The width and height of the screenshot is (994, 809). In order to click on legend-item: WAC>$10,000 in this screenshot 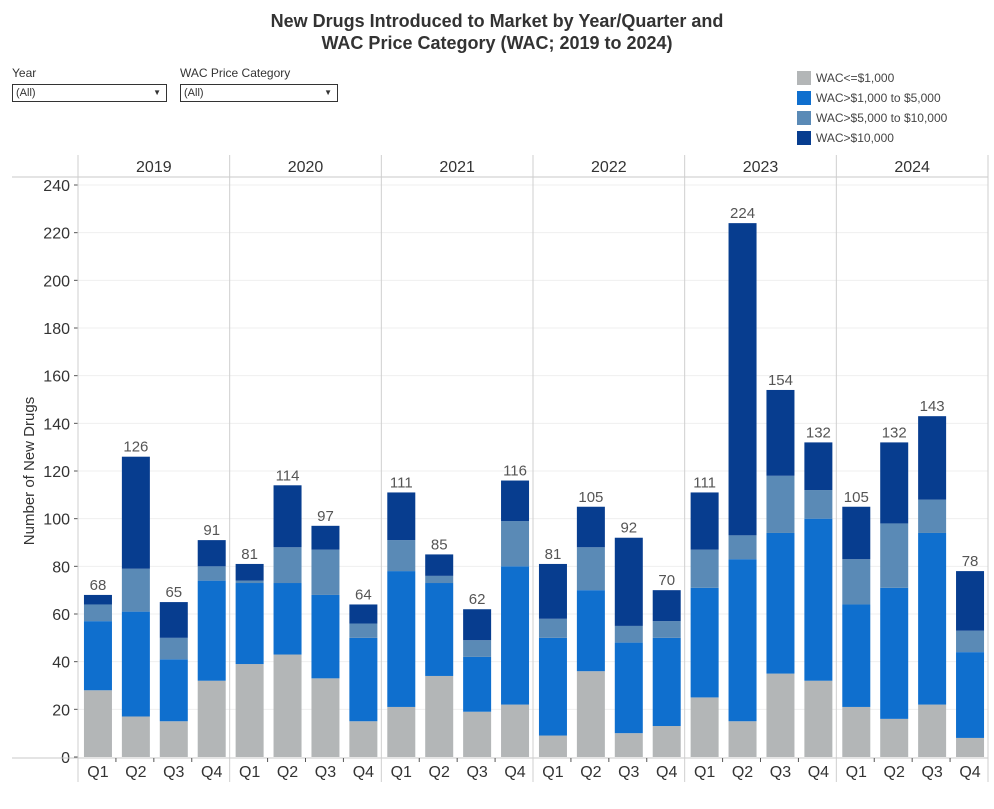, I will do `click(872, 138)`.